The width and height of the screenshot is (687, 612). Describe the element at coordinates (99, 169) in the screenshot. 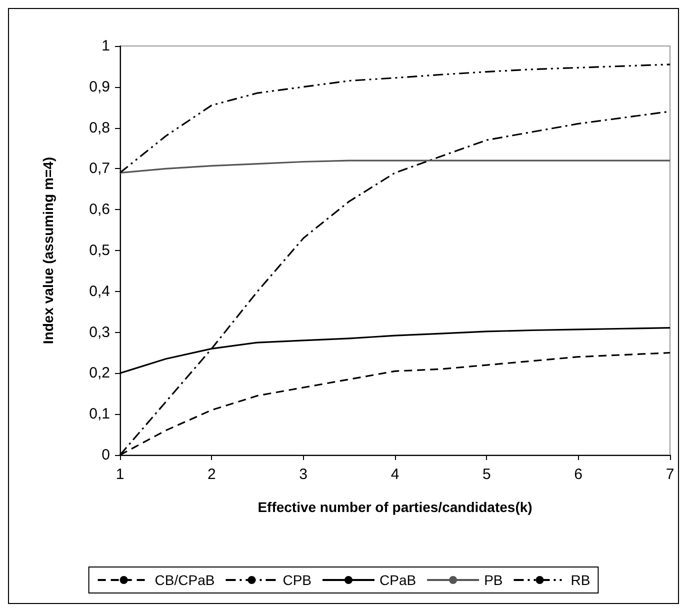

I see `y-tick-label: 0,7` at that location.